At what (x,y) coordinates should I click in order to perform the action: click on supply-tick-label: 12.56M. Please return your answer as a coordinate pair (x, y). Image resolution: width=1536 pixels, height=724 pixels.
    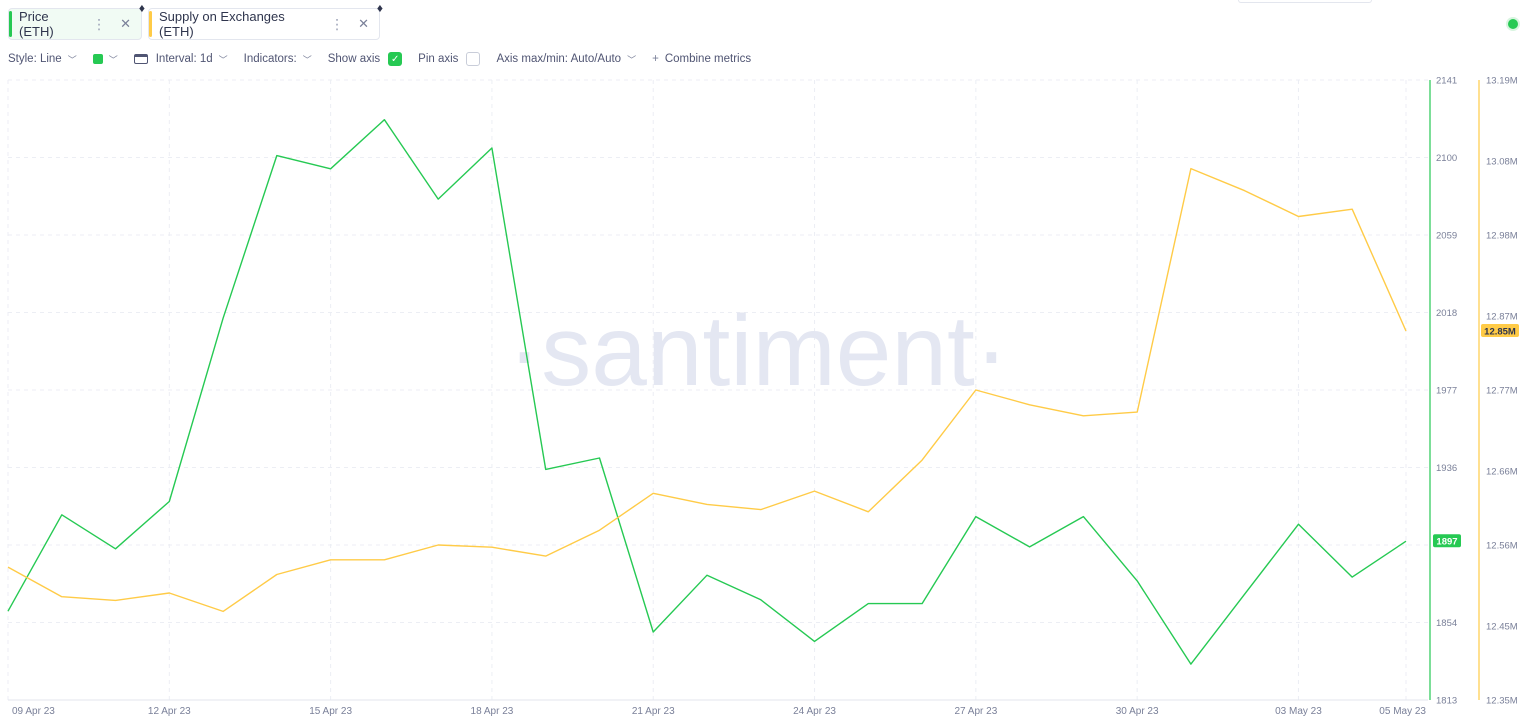
    Looking at the image, I should click on (1502, 546).